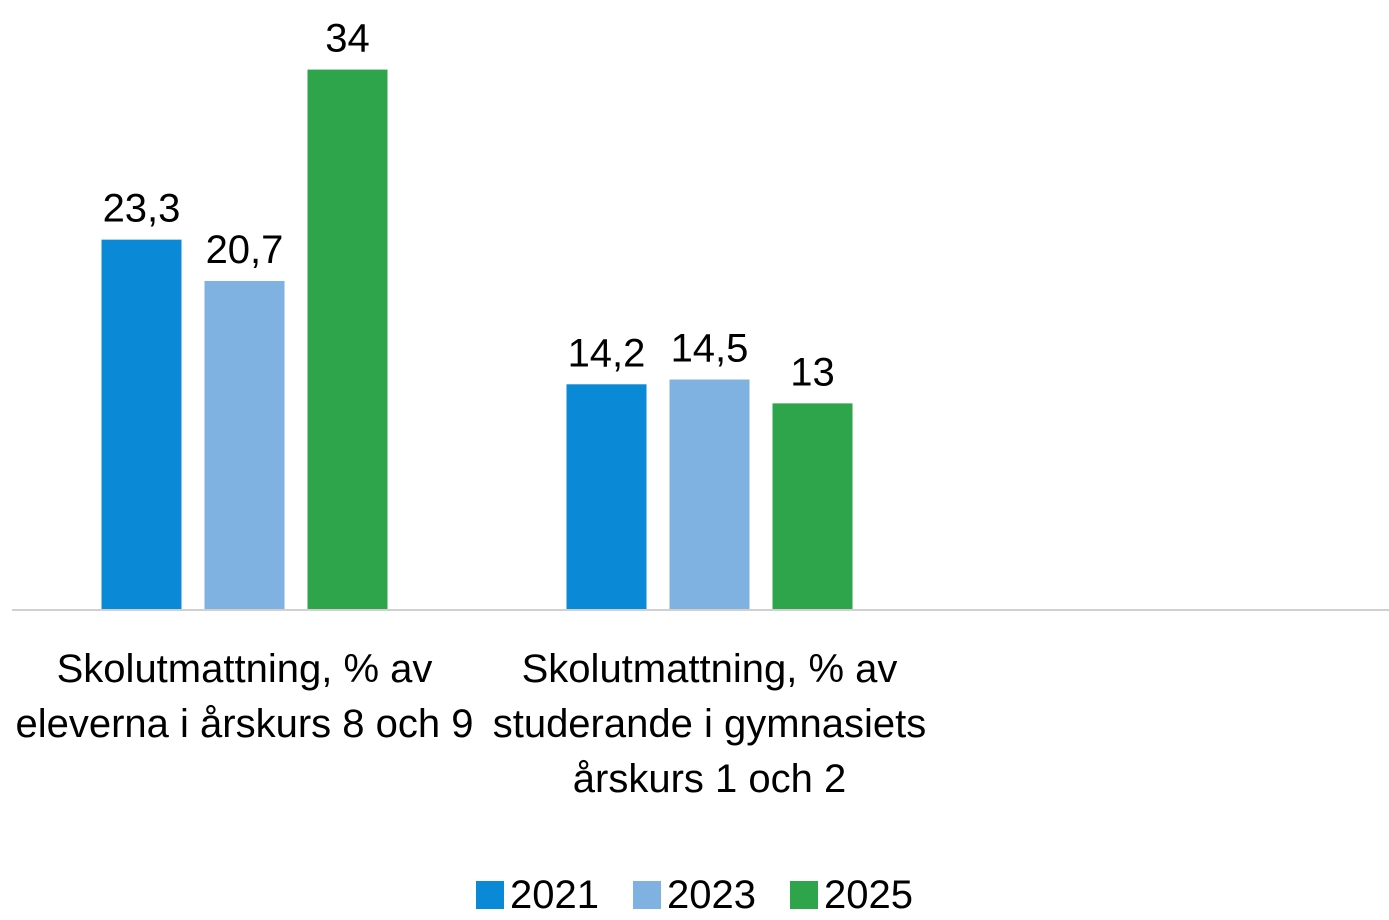 This screenshot has width=1389, height=920. I want to click on legend-item: 2023, so click(694, 895).